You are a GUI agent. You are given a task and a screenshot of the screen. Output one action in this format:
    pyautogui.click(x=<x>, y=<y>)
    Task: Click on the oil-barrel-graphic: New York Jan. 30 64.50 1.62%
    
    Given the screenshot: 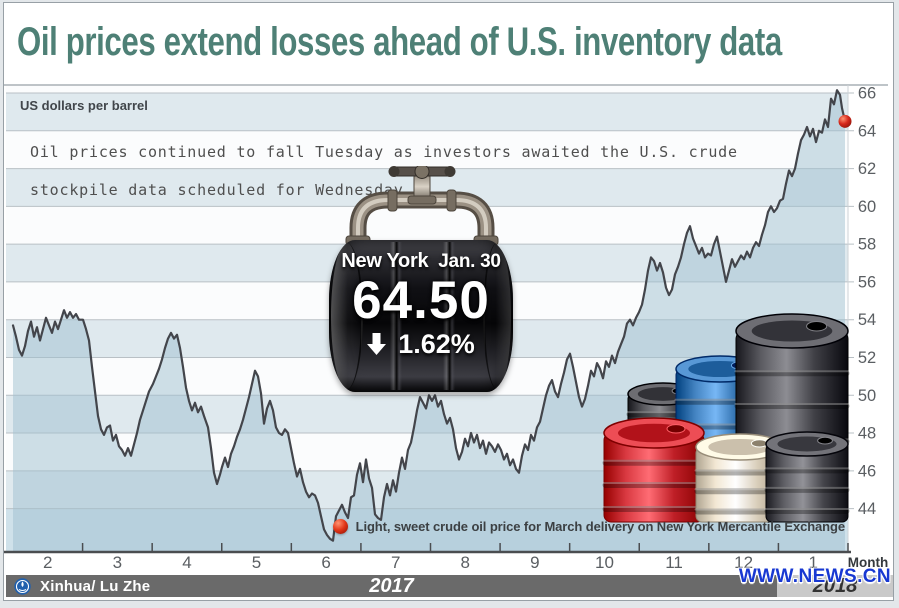 What is the action you would take?
    pyautogui.click(x=421, y=316)
    